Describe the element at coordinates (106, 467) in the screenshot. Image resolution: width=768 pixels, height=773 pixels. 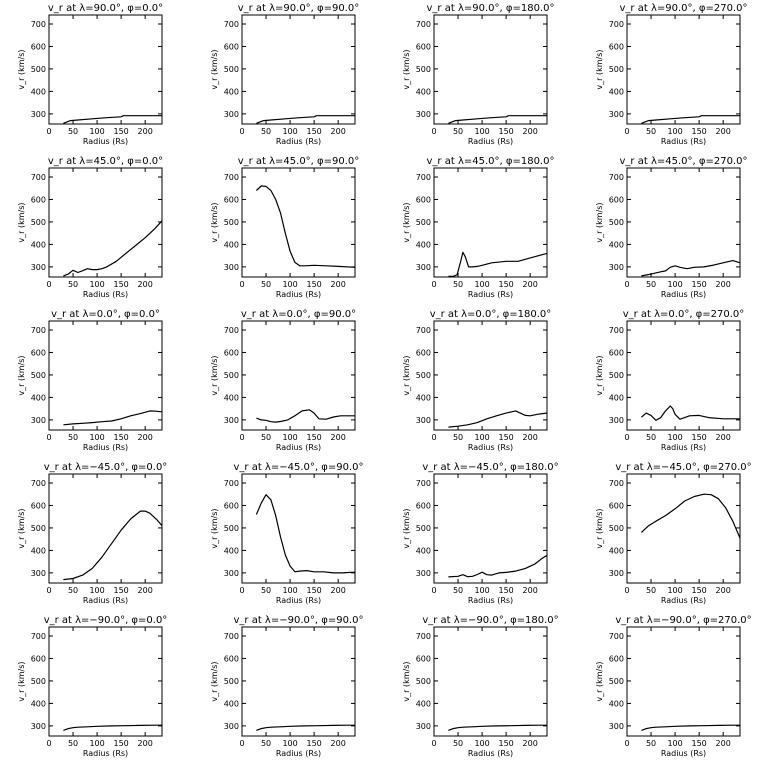
I see `panel-title: v_r at λ=−45.0°, φ=0.0°` at that location.